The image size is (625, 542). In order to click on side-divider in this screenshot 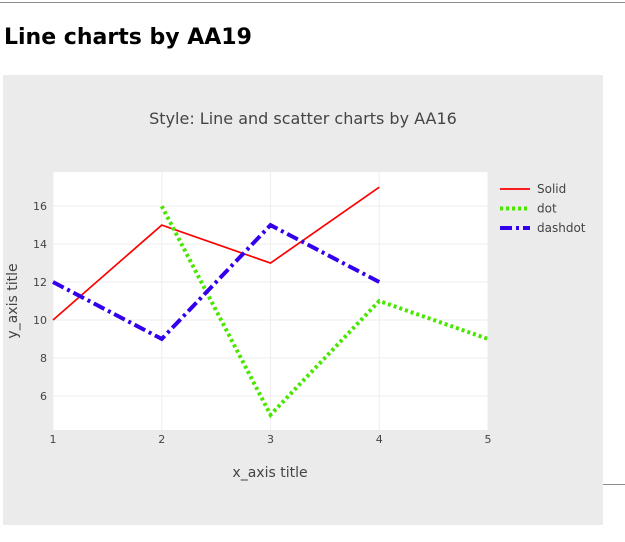, I will do `click(614, 484)`.